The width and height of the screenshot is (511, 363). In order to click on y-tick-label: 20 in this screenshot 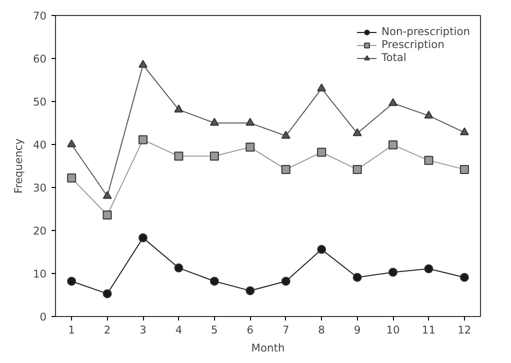, I will do `click(39, 231)`.